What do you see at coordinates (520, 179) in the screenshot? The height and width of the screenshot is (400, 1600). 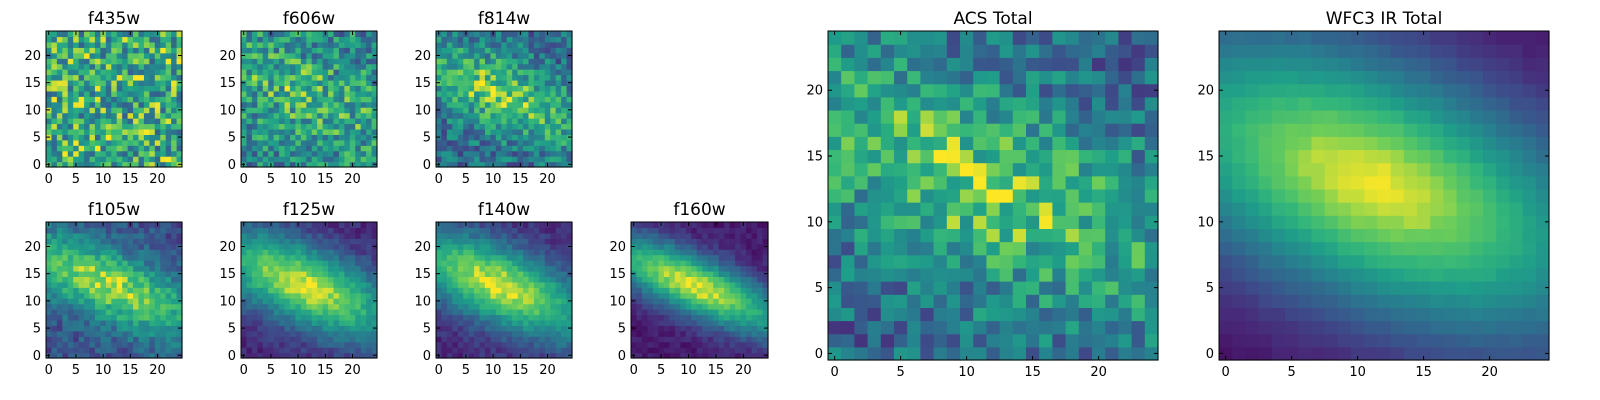 I see `x-tick-label: 15` at bounding box center [520, 179].